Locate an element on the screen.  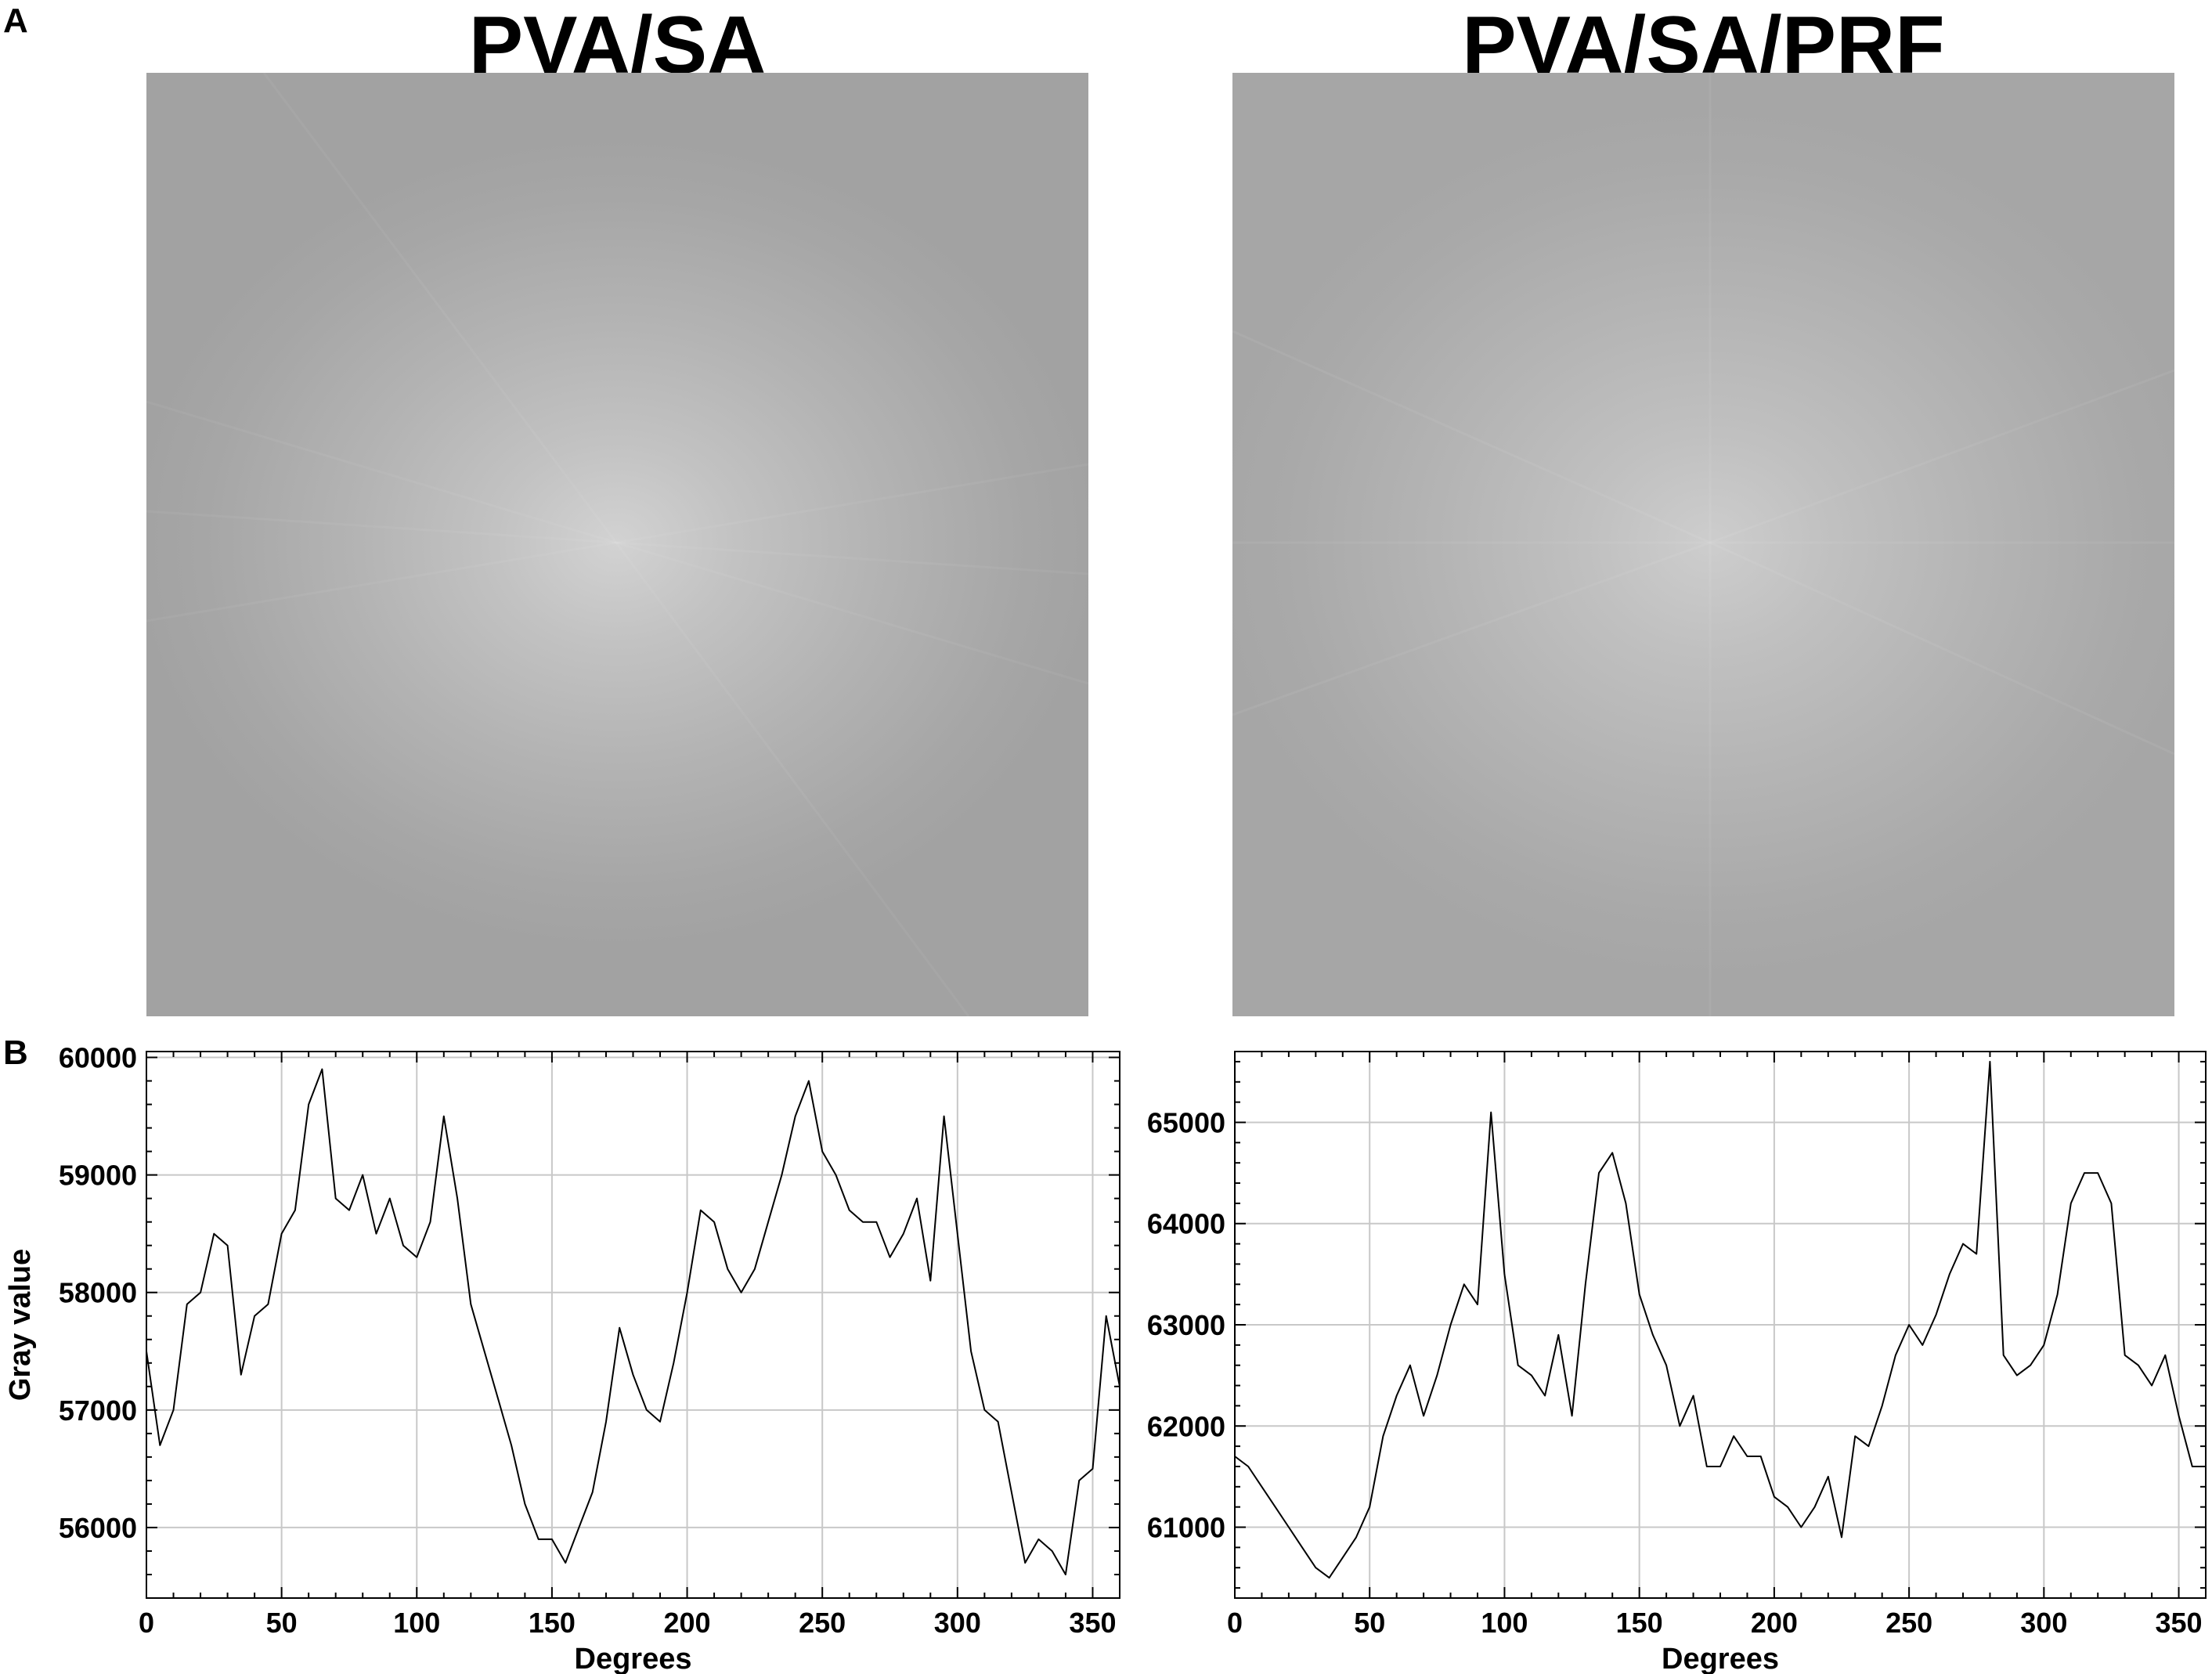
chart-left-xtick-label-6: 300 is located at coordinates (958, 1623).